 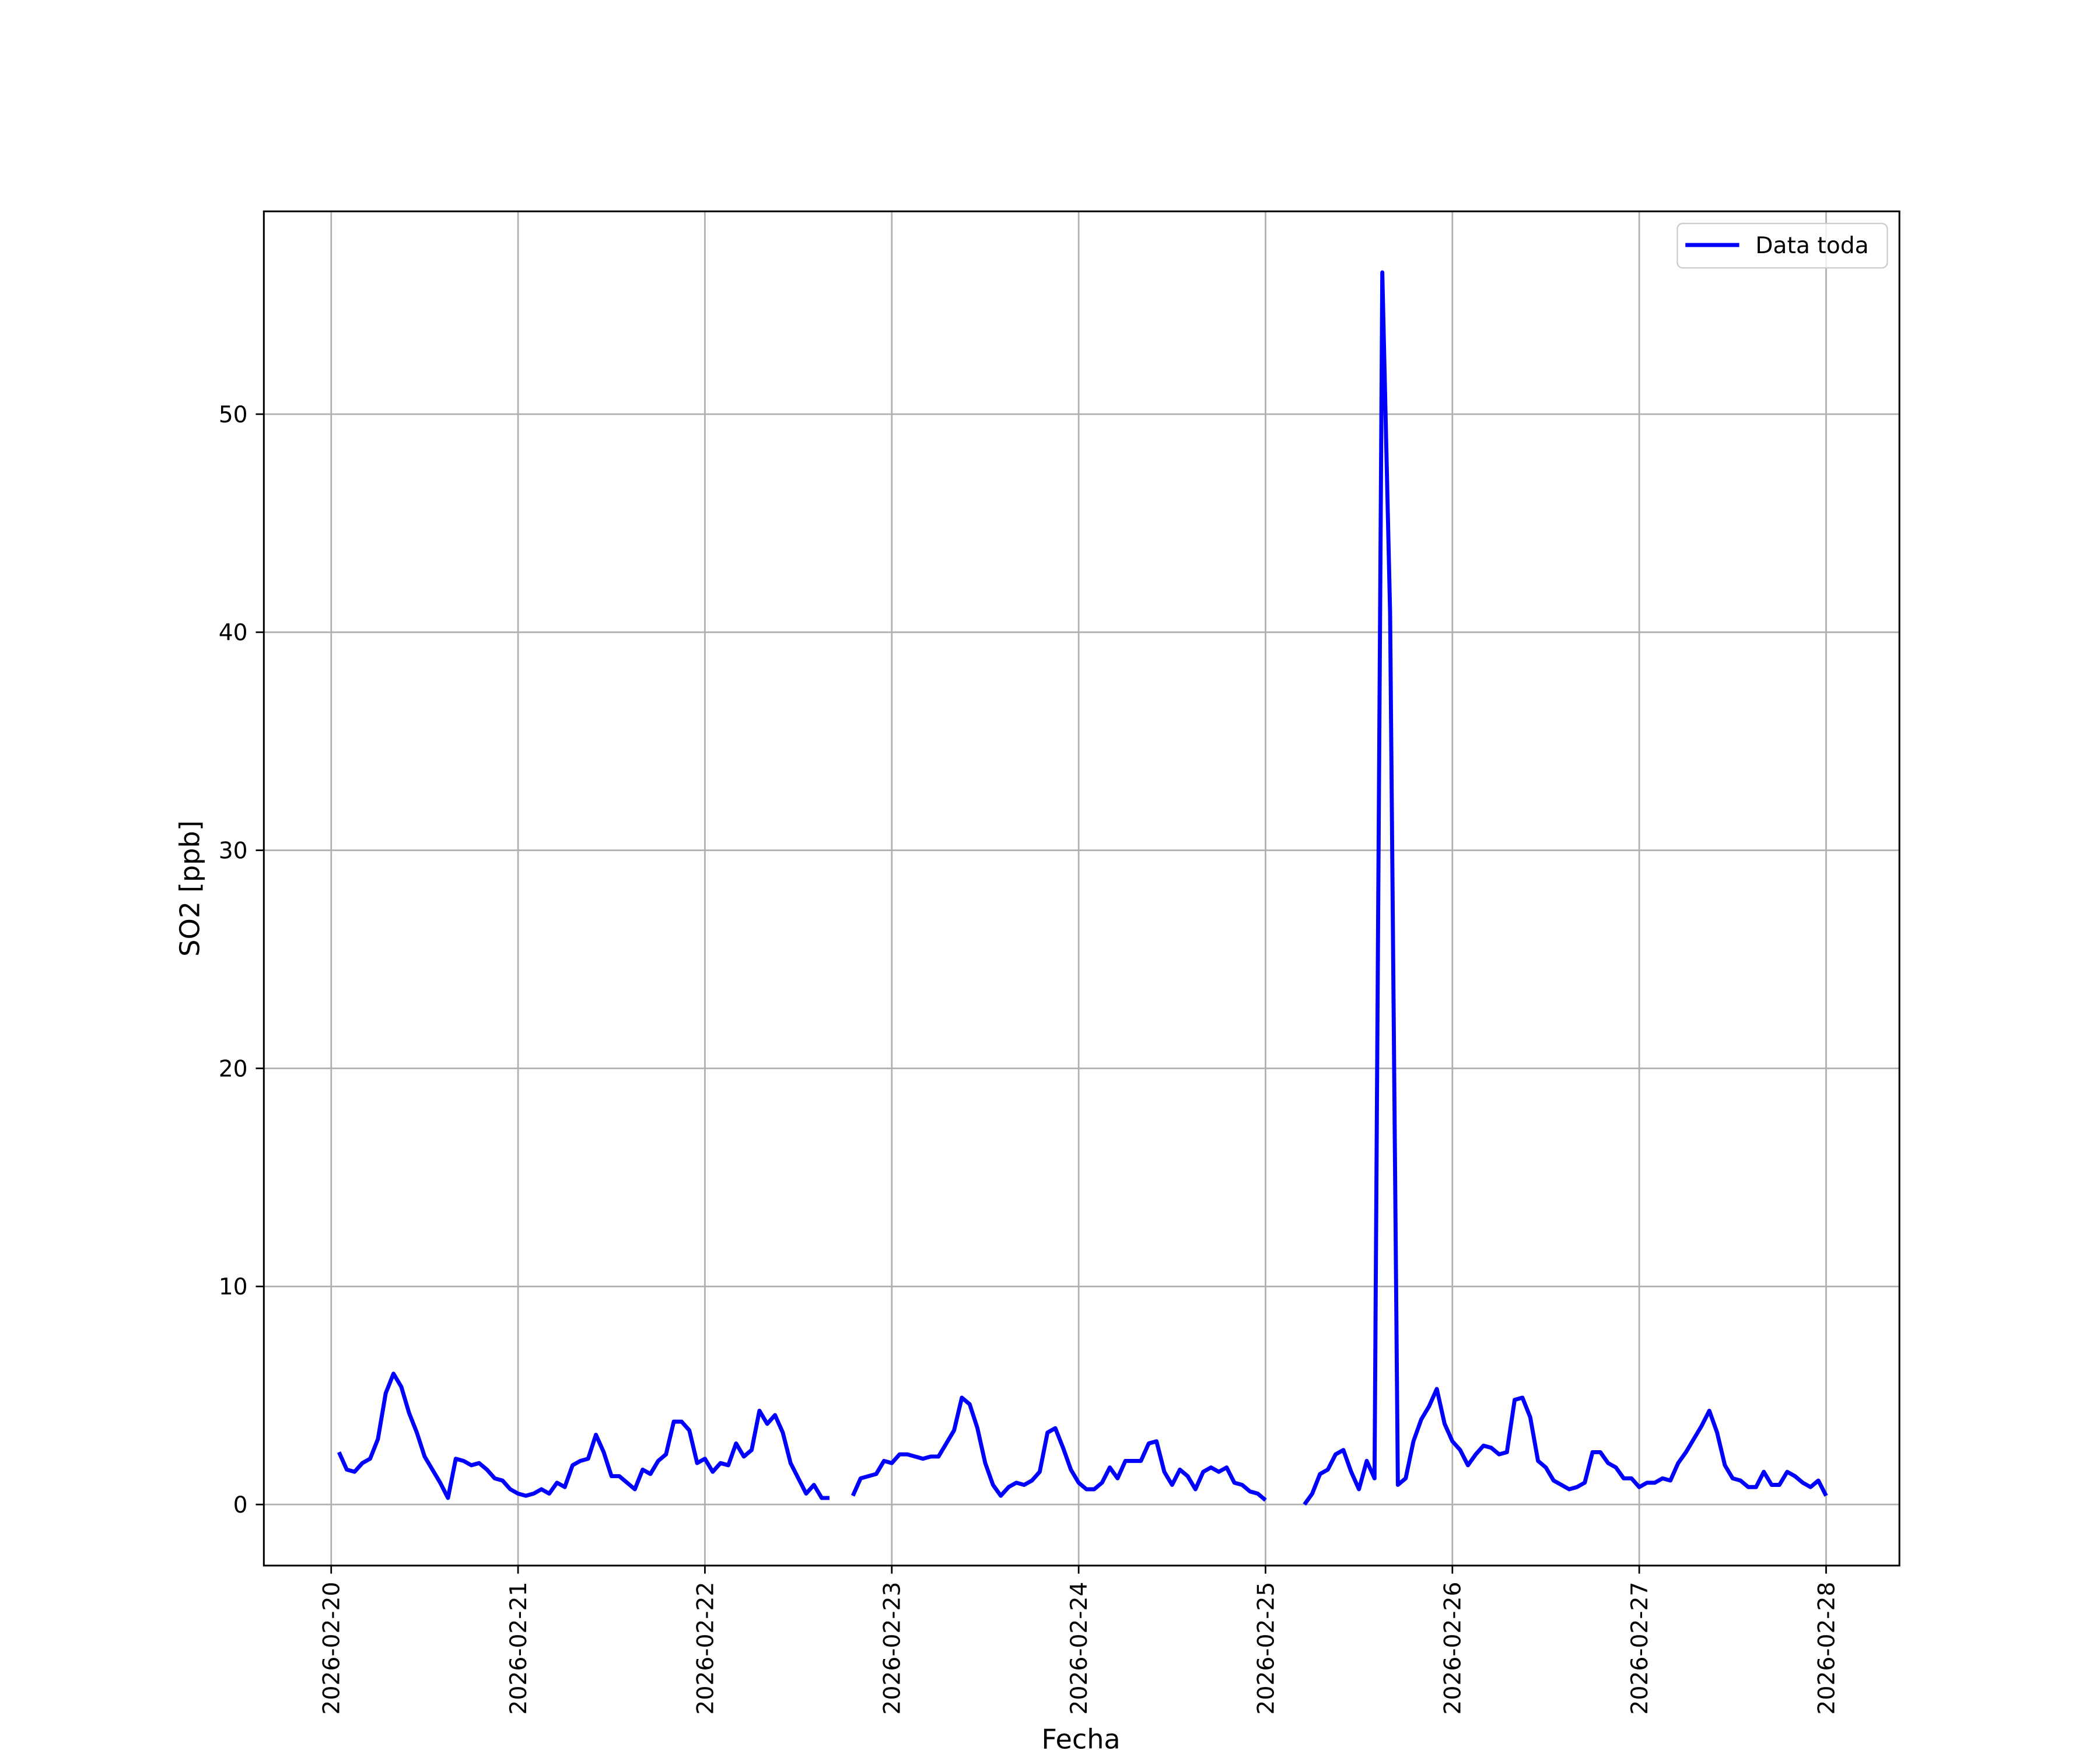 What do you see at coordinates (233, 1069) in the screenshot?
I see `y-tick-label: 20` at bounding box center [233, 1069].